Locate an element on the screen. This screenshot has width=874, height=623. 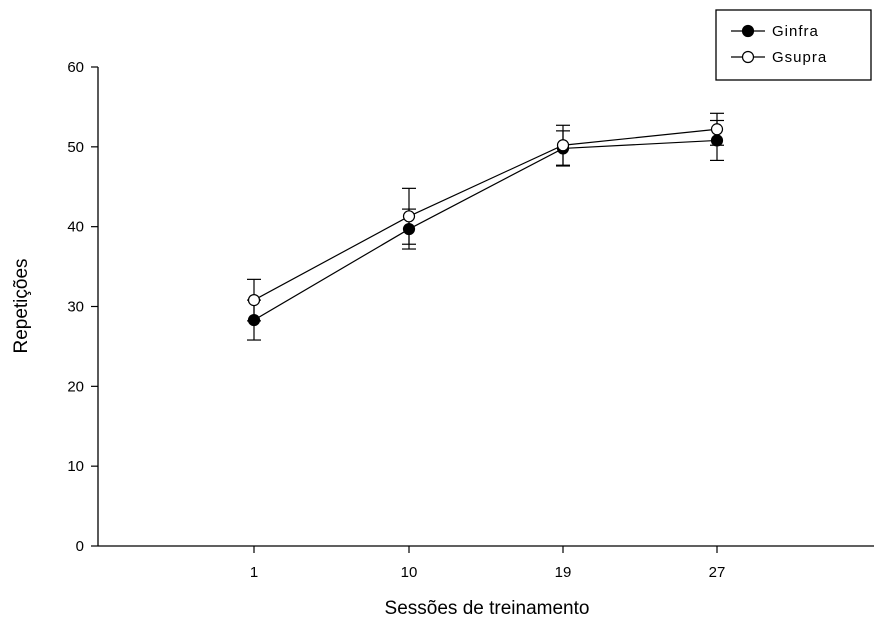
x-ticks: 1 10 19 27 is located at coordinates (488, 563).